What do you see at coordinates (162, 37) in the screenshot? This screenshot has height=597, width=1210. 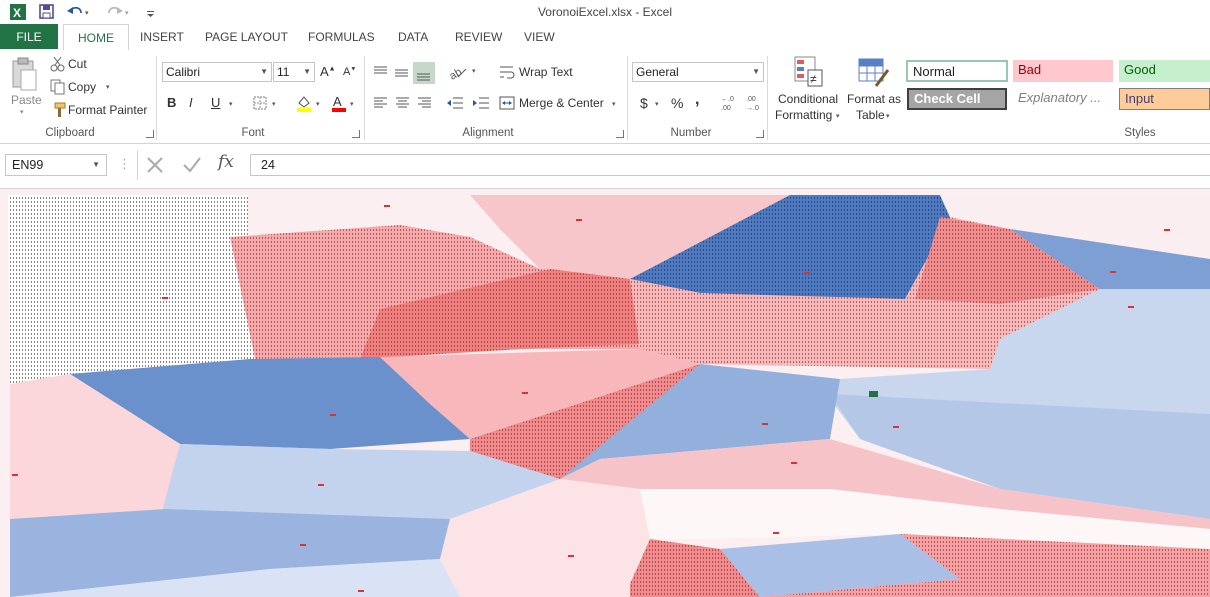 I see `tab-insert: INSERT` at bounding box center [162, 37].